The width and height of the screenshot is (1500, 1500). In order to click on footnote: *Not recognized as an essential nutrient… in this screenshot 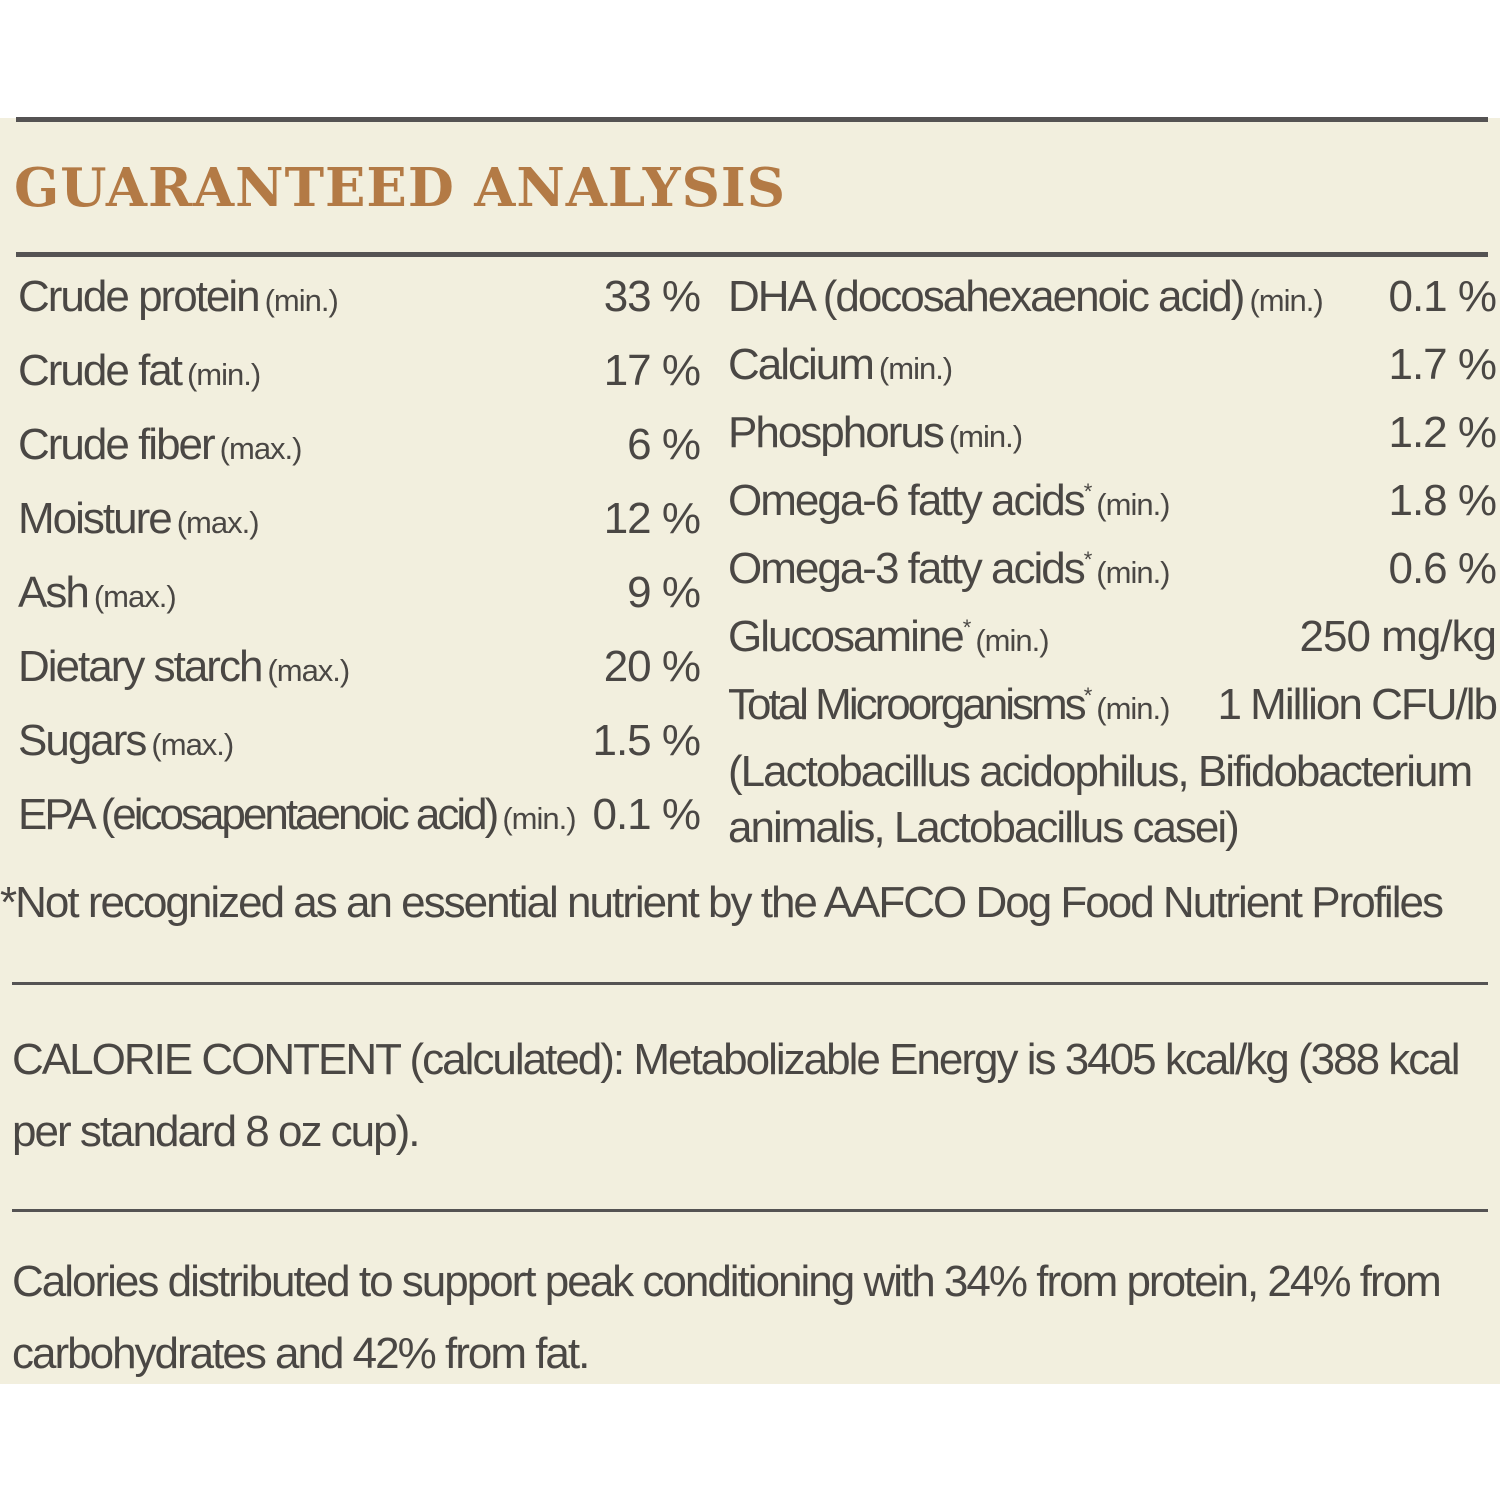, I will do `click(722, 902)`.